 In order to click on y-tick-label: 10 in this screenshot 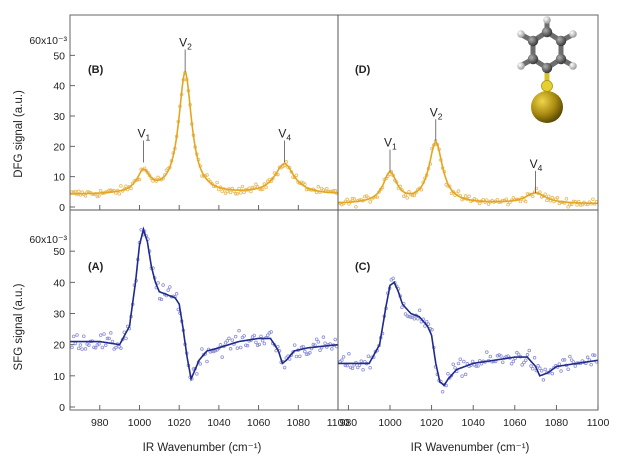, I will do `click(59, 377)`.